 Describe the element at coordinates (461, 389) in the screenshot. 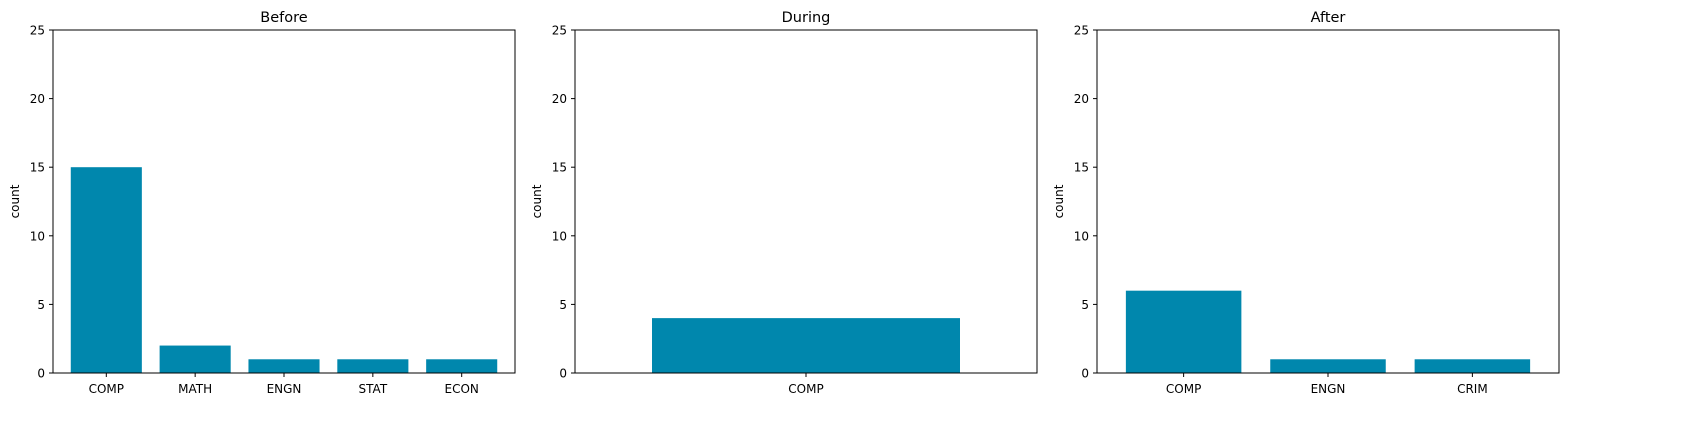

I see `x-tick-label: ECON` at that location.